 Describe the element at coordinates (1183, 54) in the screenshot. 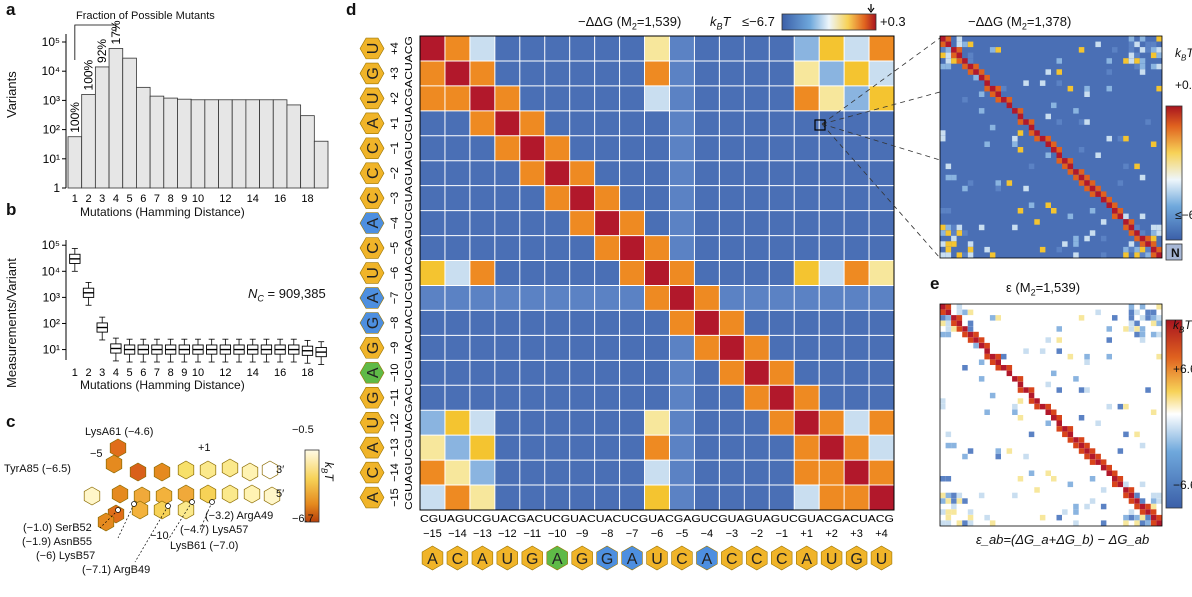

I see `dzoom-cb-unit: kBT` at that location.